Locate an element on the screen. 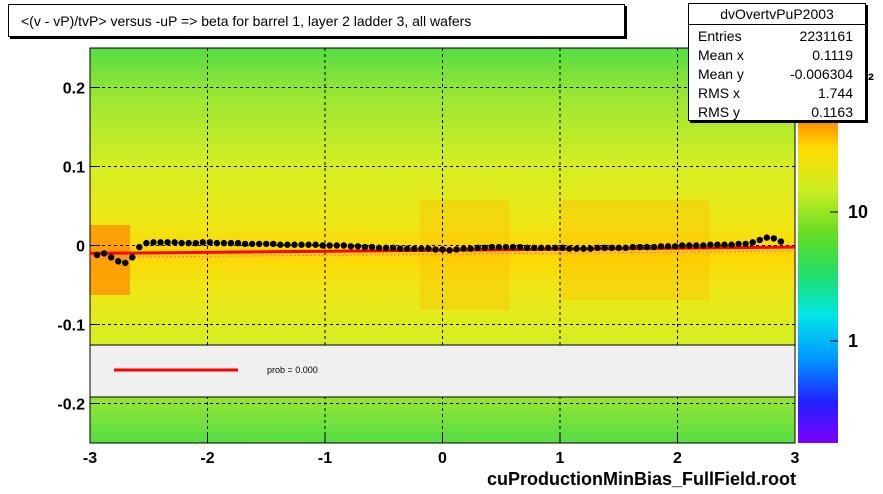  profile-points is located at coordinates (439, 250).